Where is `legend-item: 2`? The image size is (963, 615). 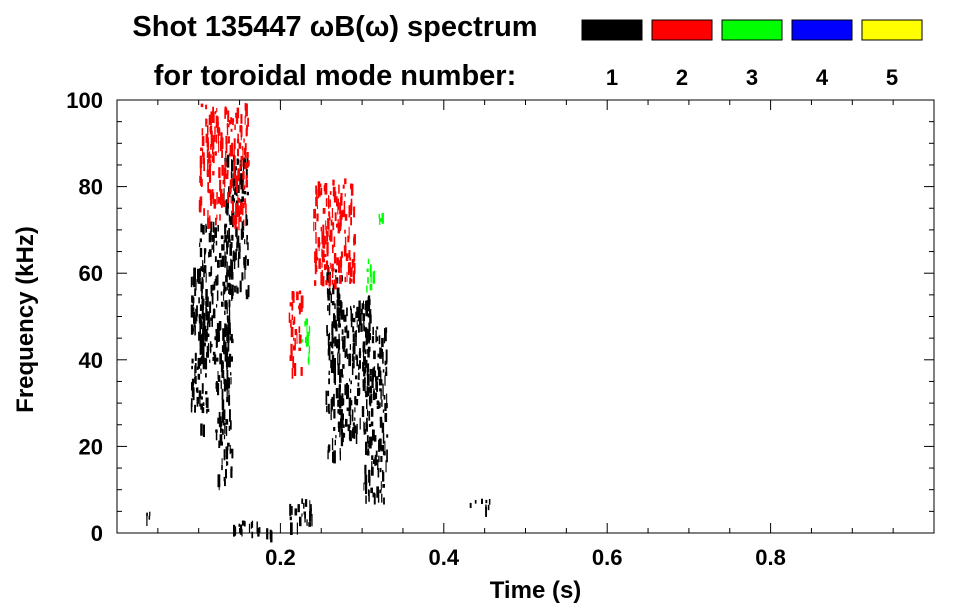
legend-item: 2 is located at coordinates (682, 54).